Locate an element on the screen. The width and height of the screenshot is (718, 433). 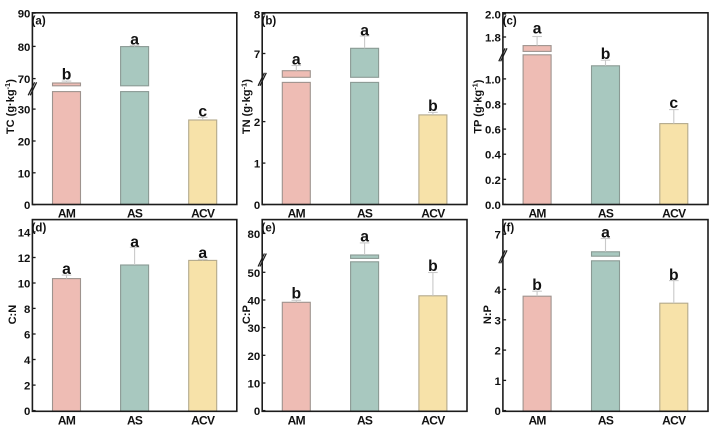
svg-text: 3 is located at coordinates (498, 321).